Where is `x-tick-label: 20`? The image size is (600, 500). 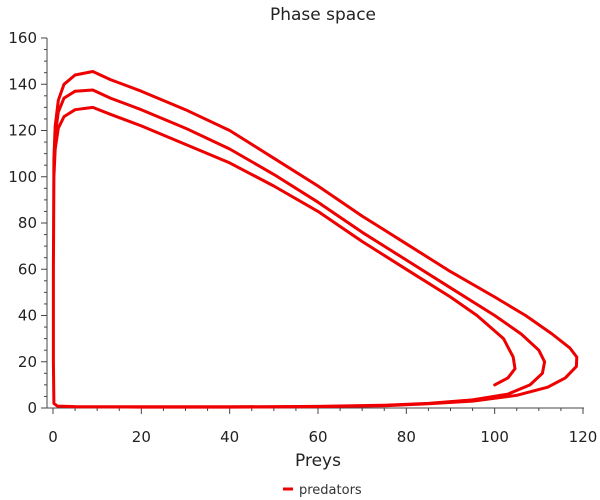
x-tick-label: 20 is located at coordinates (141, 437).